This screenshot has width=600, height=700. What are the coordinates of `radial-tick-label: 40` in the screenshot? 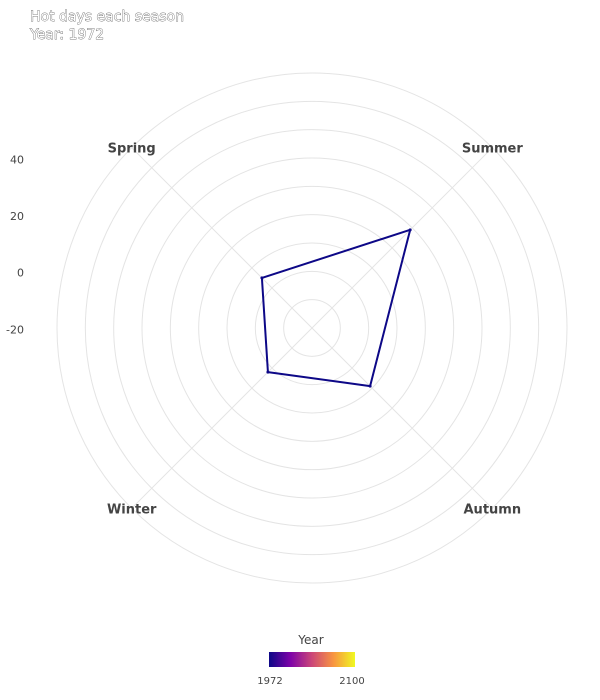 It's located at (17, 159).